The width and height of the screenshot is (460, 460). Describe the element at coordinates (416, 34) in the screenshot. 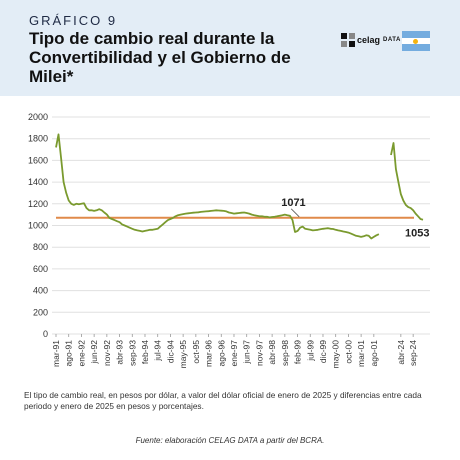

I see `flag-stripe-top` at that location.